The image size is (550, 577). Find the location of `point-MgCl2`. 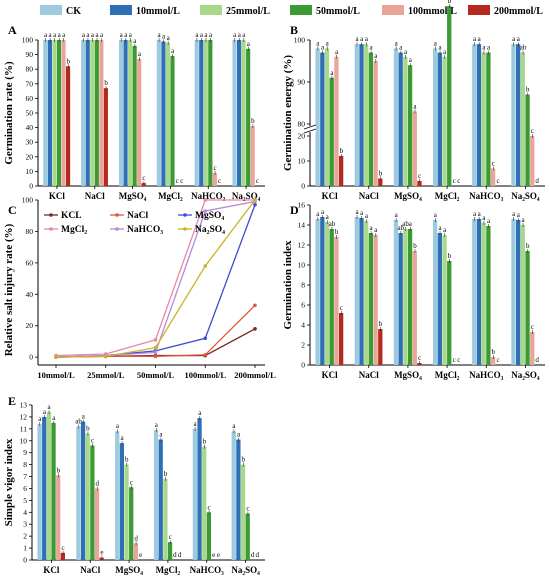

point-MgCl2 is located at coordinates (205, 200).